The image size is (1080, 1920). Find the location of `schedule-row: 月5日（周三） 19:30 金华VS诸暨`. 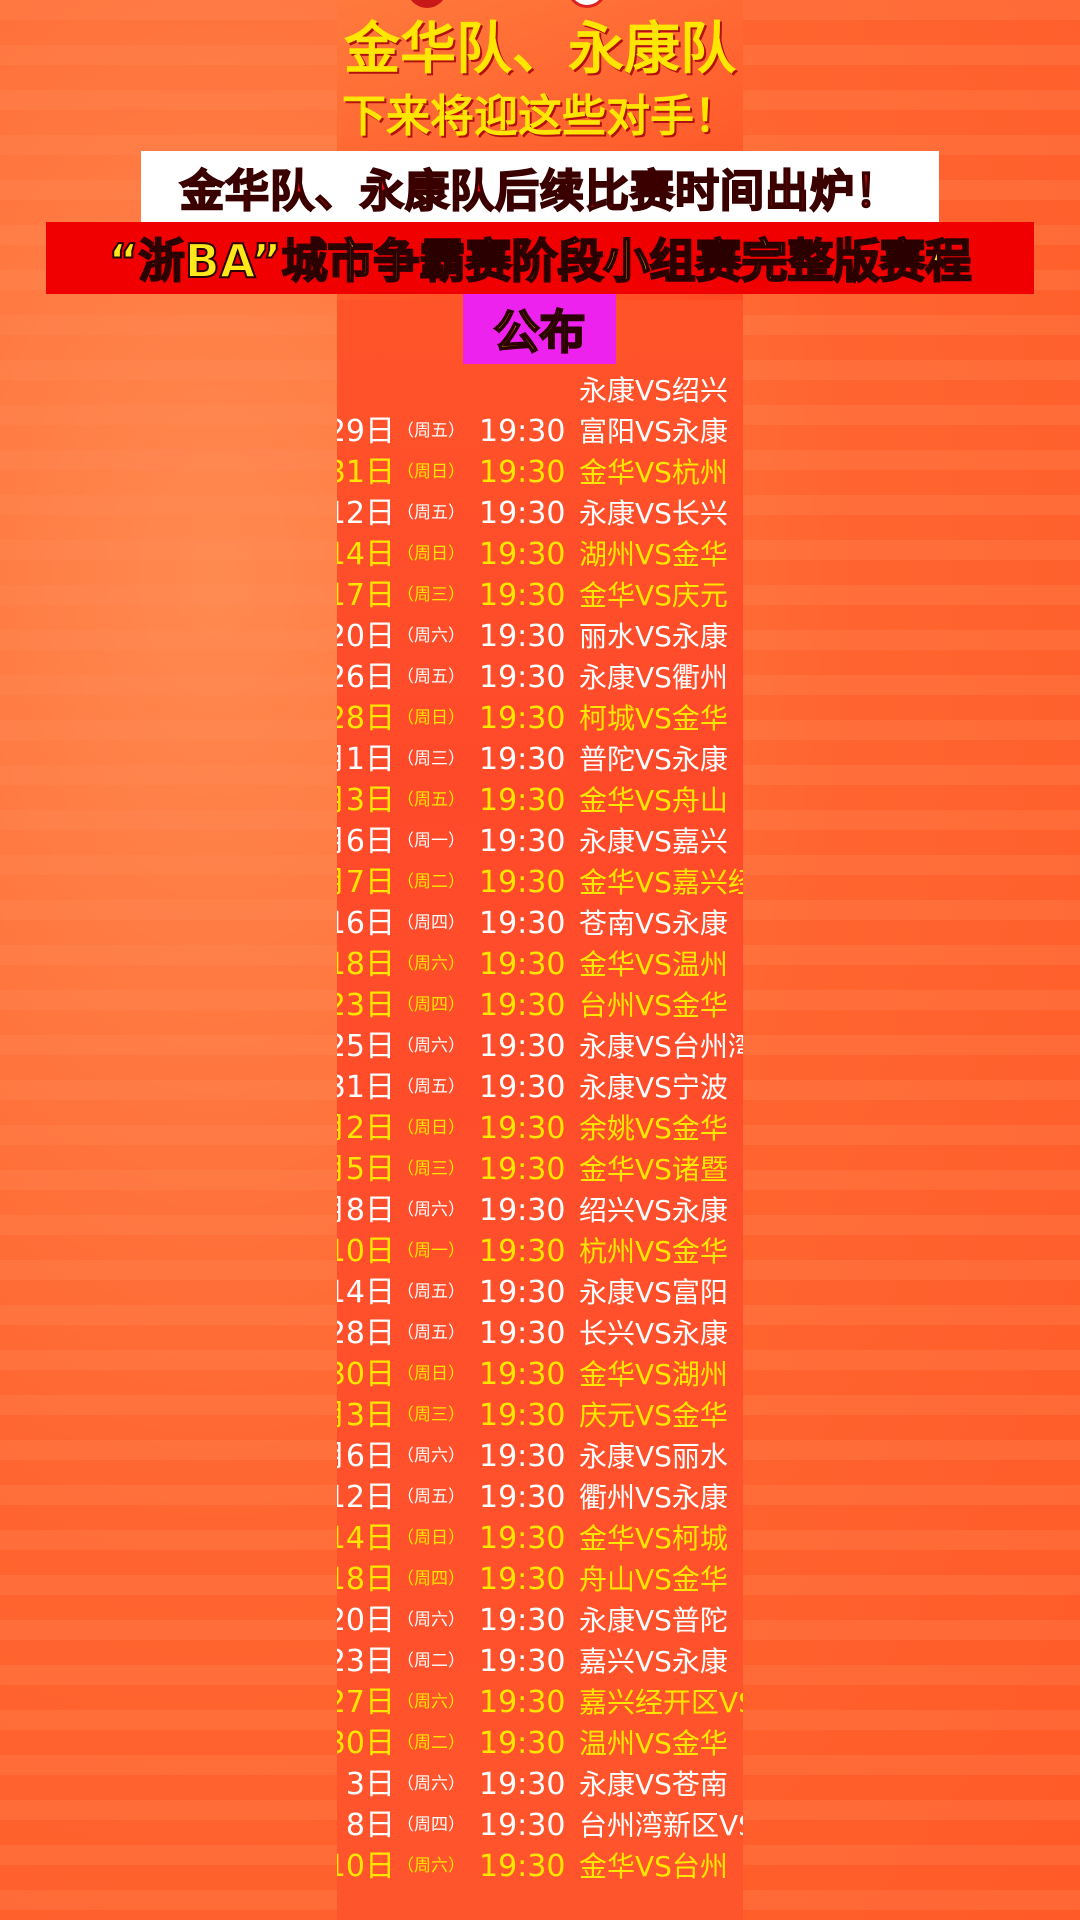

schedule-row: 月5日（周三） 19:30 金华VS诸暨 is located at coordinates (540, 1169).